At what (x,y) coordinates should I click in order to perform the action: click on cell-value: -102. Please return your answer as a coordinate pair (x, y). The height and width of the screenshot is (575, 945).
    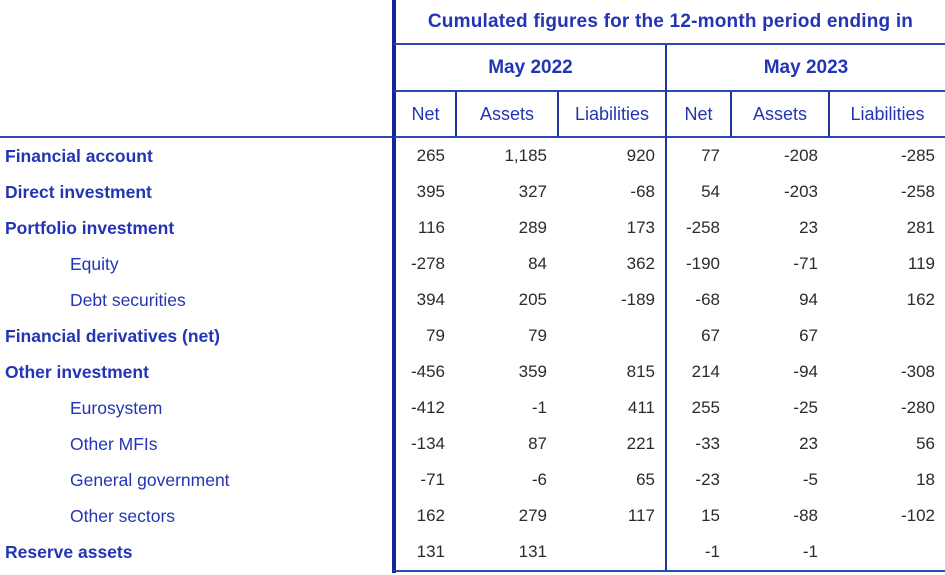
    Looking at the image, I should click on (917, 515).